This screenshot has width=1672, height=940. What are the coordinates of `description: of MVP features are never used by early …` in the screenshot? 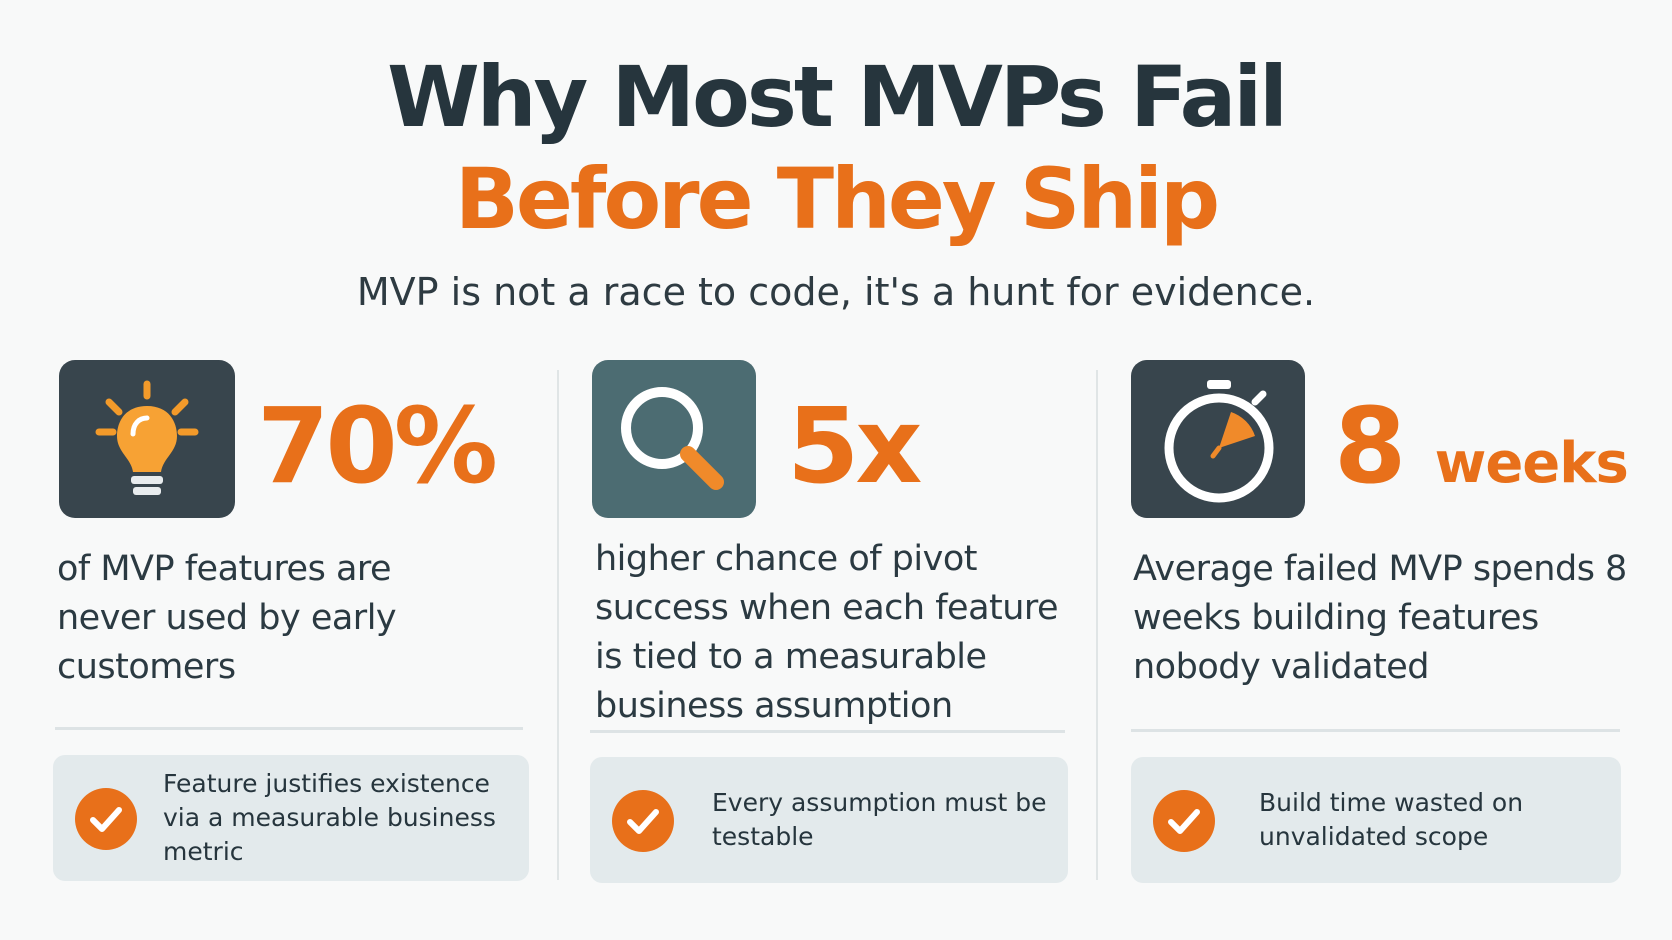 It's located at (227, 618).